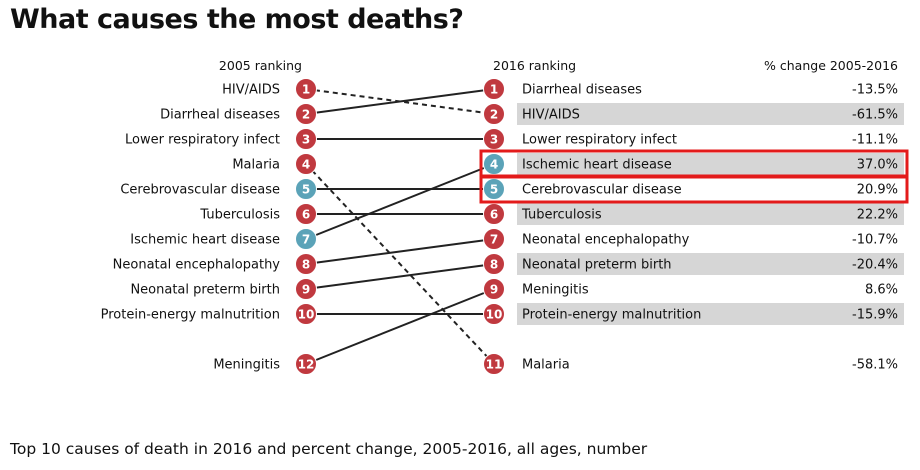 The image size is (920, 470). Describe the element at coordinates (202, 140) in the screenshot. I see `label-2005-lower-respiratory-infect: Lower respiratory infect` at that location.